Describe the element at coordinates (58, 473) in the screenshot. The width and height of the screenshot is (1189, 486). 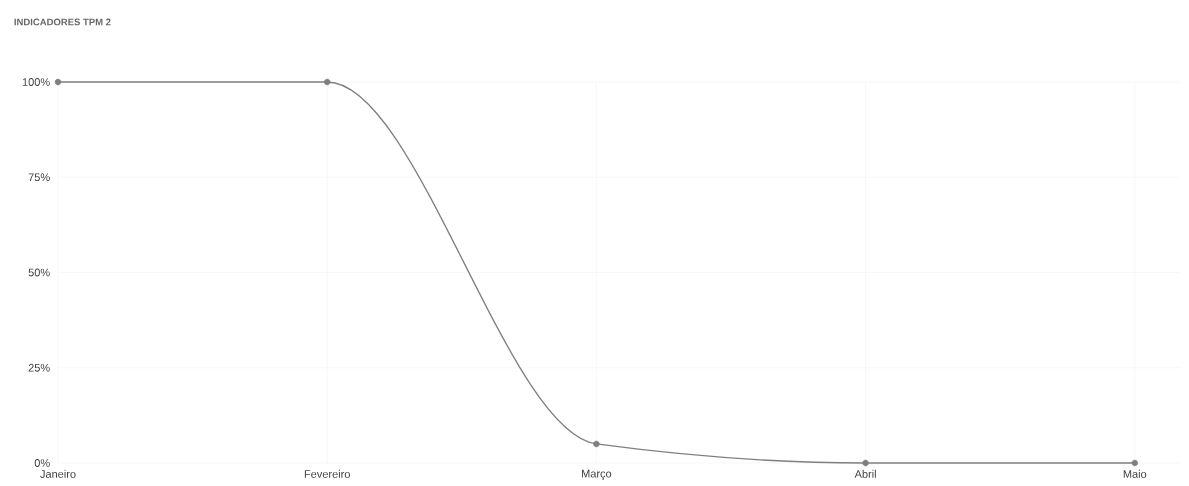
I see `x-tick-label: Janeiro` at that location.